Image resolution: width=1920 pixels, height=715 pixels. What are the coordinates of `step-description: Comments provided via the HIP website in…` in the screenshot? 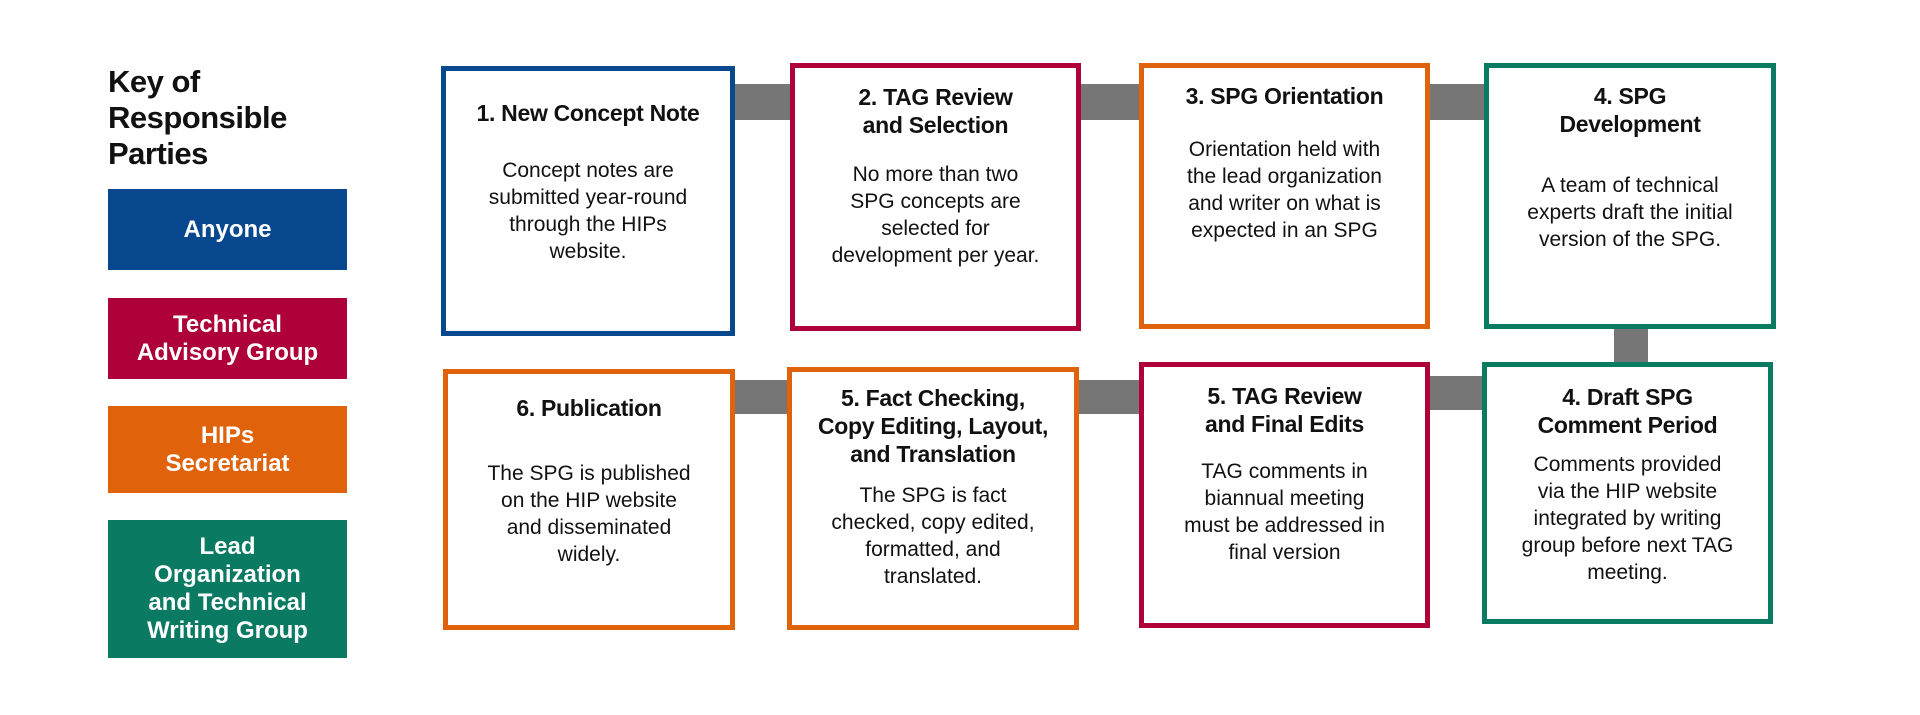 It's located at (1627, 518).